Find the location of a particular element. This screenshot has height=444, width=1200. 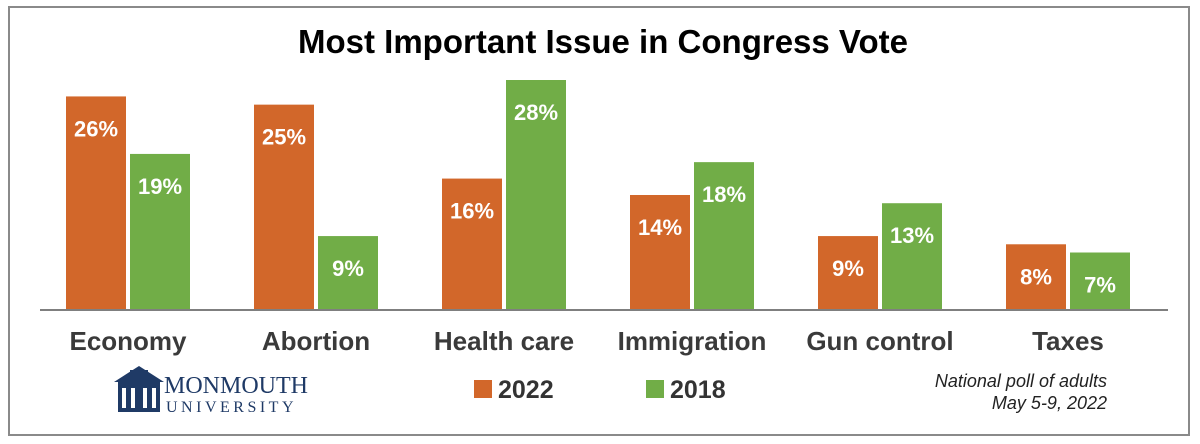

bar-2018-abortion is located at coordinates (348, 273).